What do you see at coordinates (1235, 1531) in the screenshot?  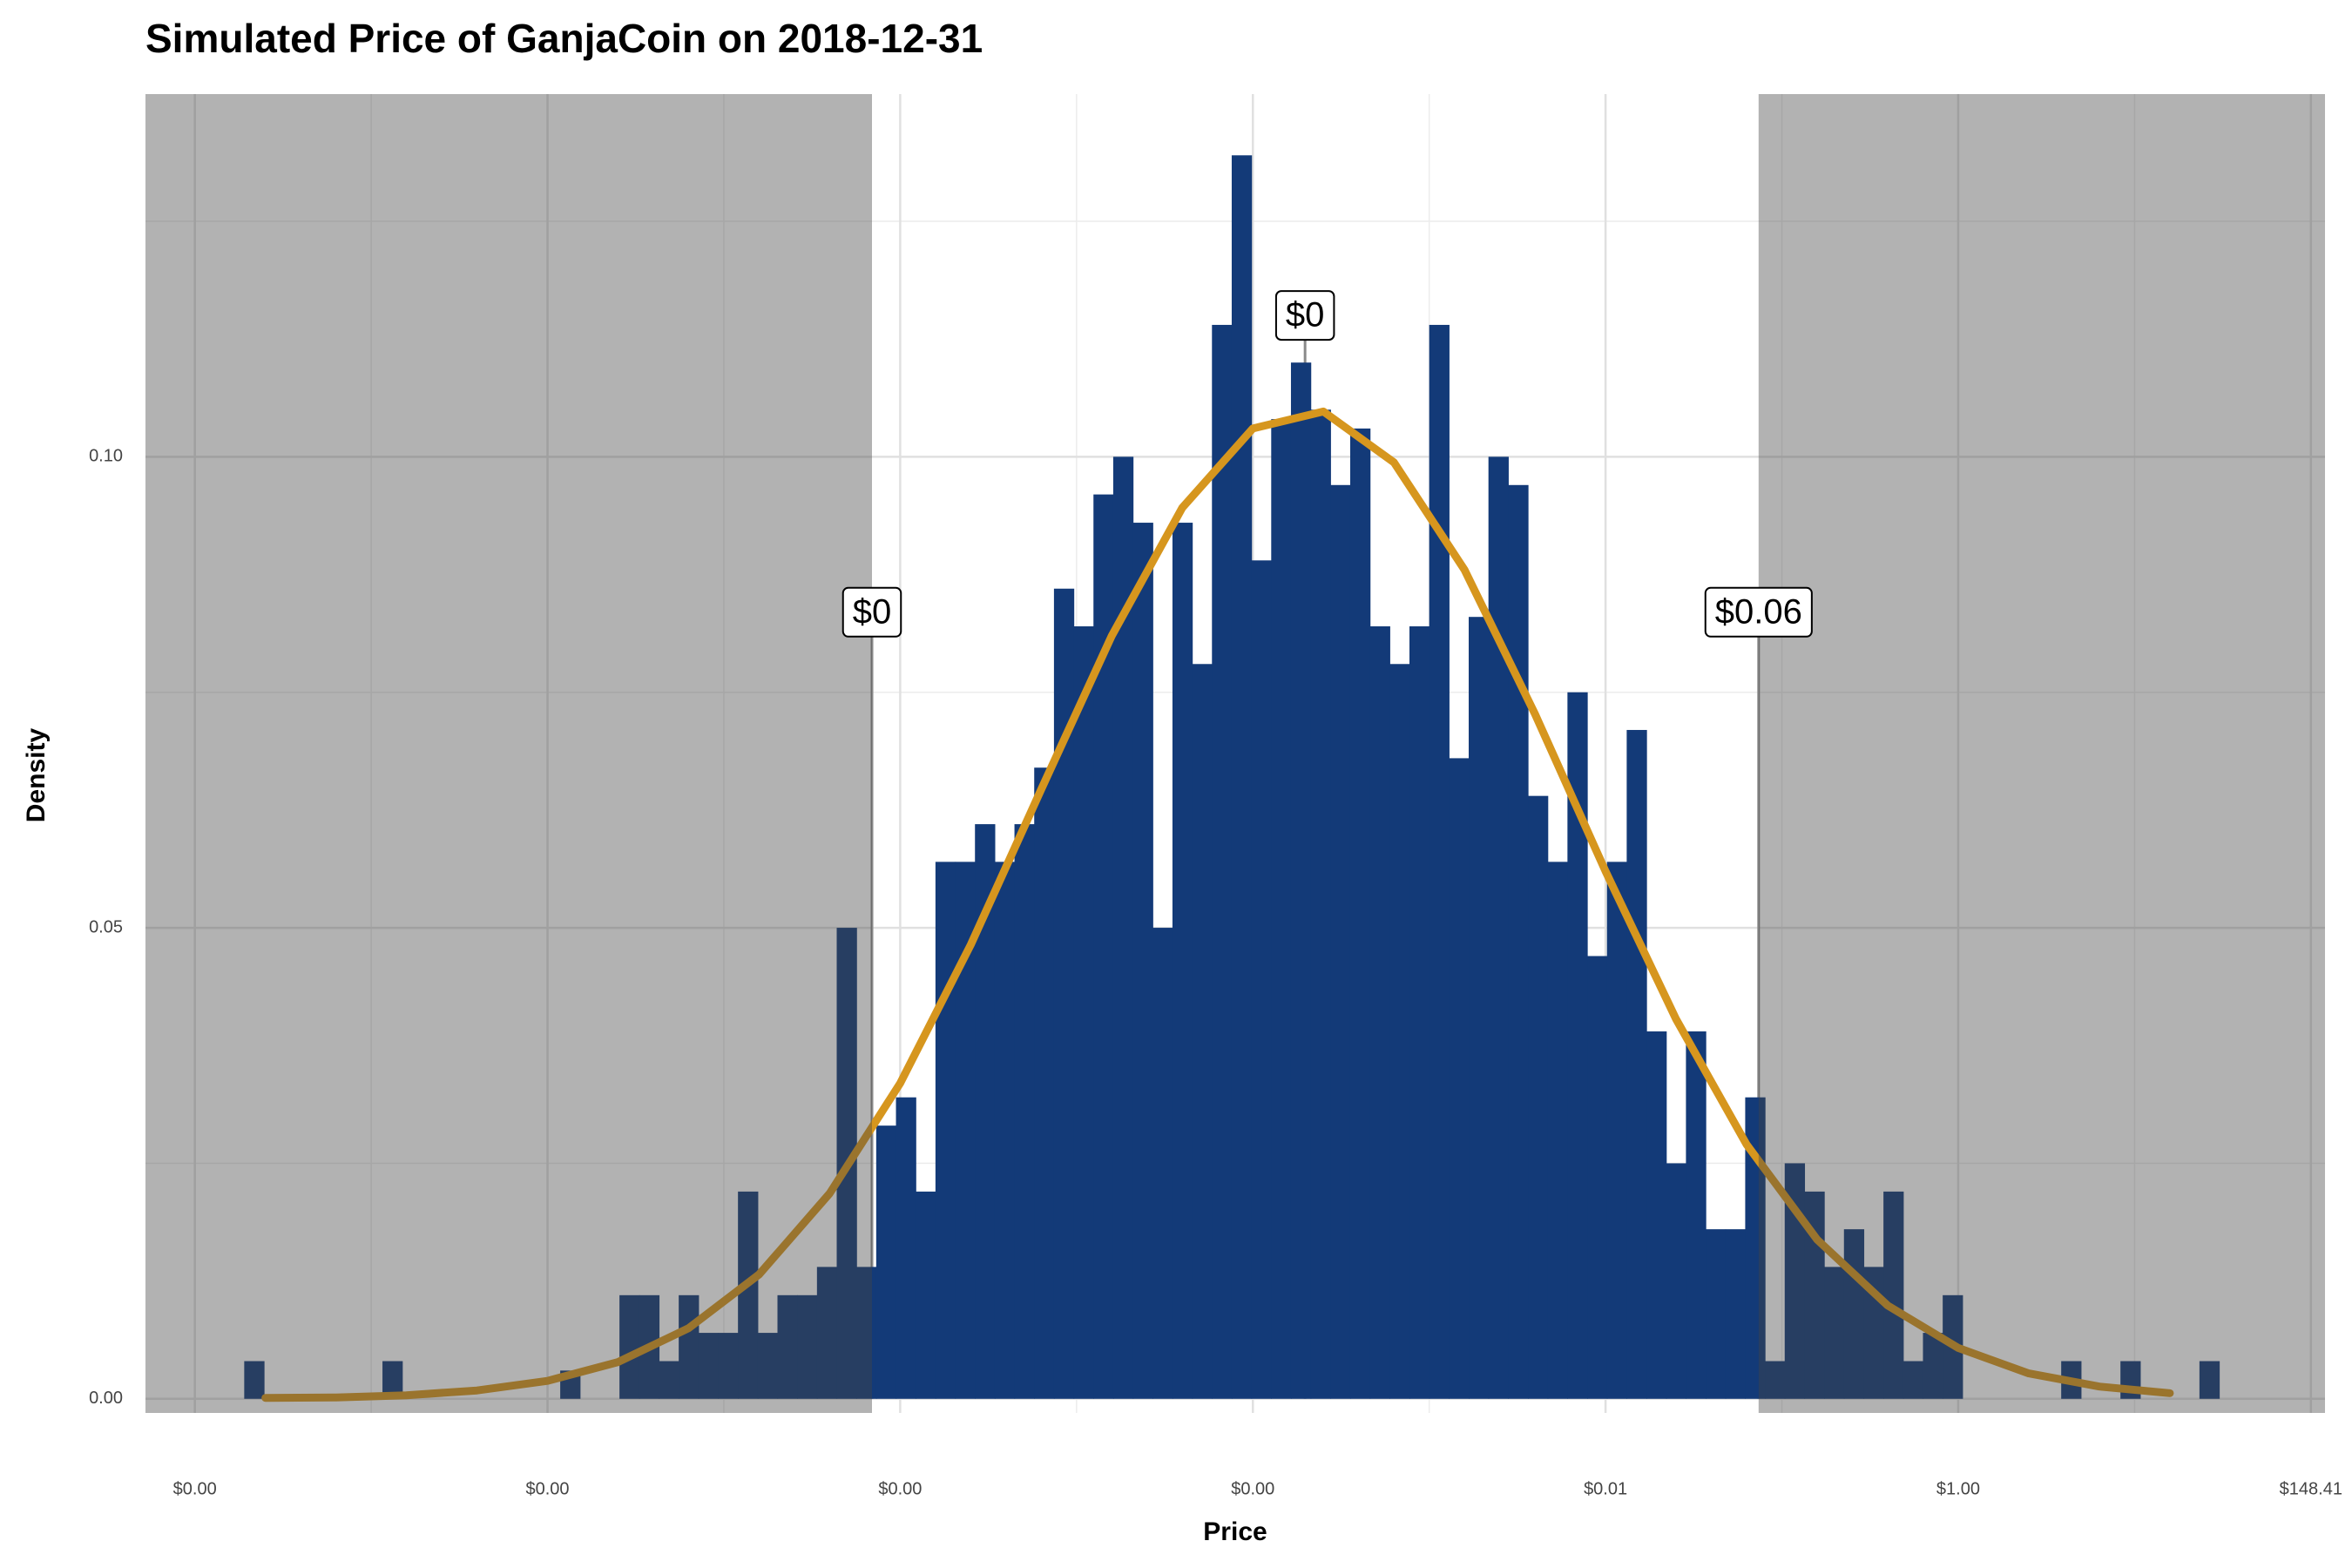 I see `x-axis-title: Price` at bounding box center [1235, 1531].